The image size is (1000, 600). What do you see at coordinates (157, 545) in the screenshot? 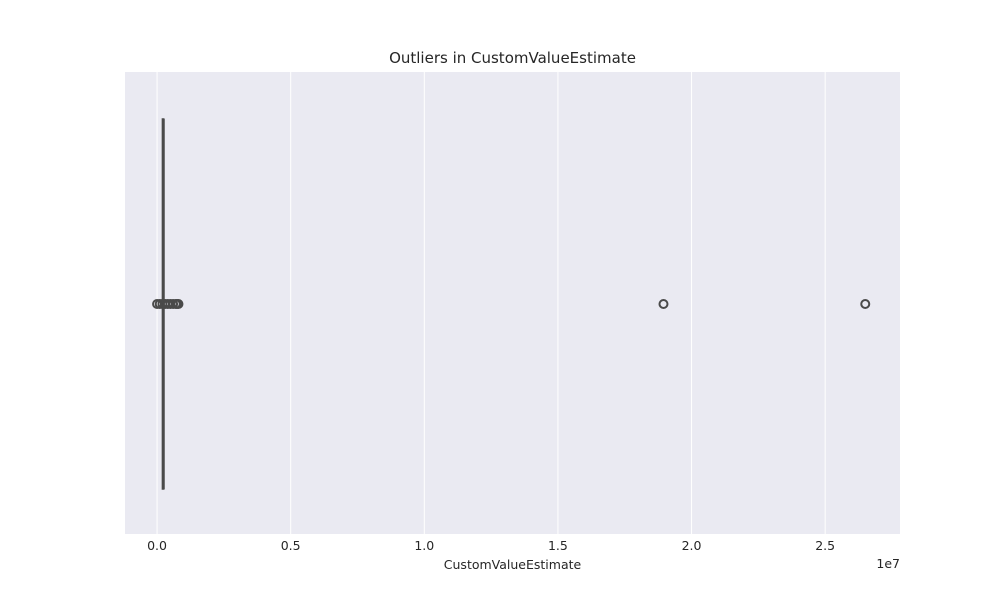
I see `x-tick-label: 0.0` at bounding box center [157, 545].